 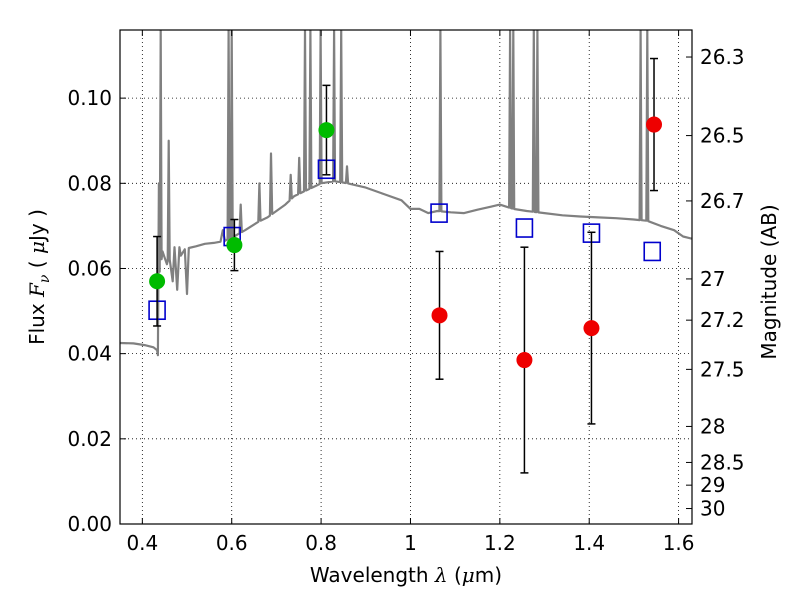 What do you see at coordinates (142, 543) in the screenshot?
I see `x-tick-label: 0.4` at bounding box center [142, 543].